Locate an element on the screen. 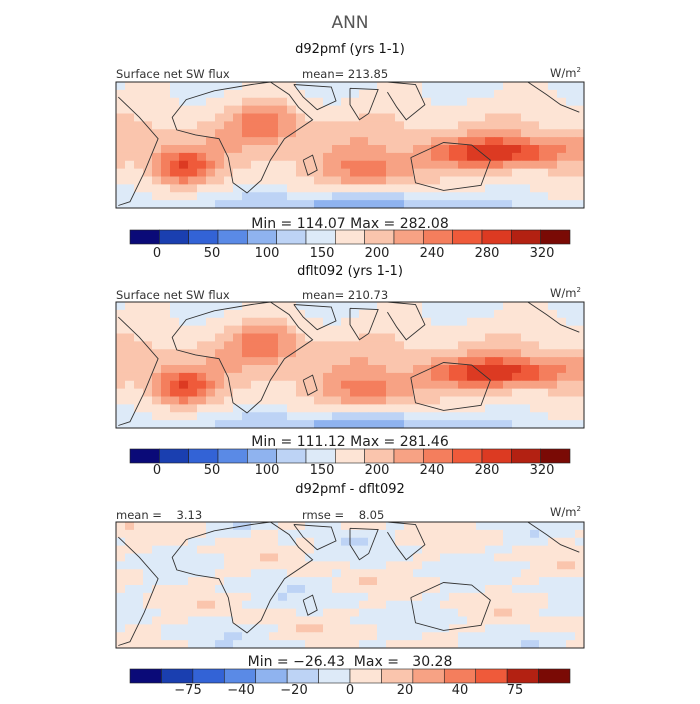 Image resolution: width=700 pixels, height=704 pixels. colorbar-swatch is located at coordinates (174, 456).